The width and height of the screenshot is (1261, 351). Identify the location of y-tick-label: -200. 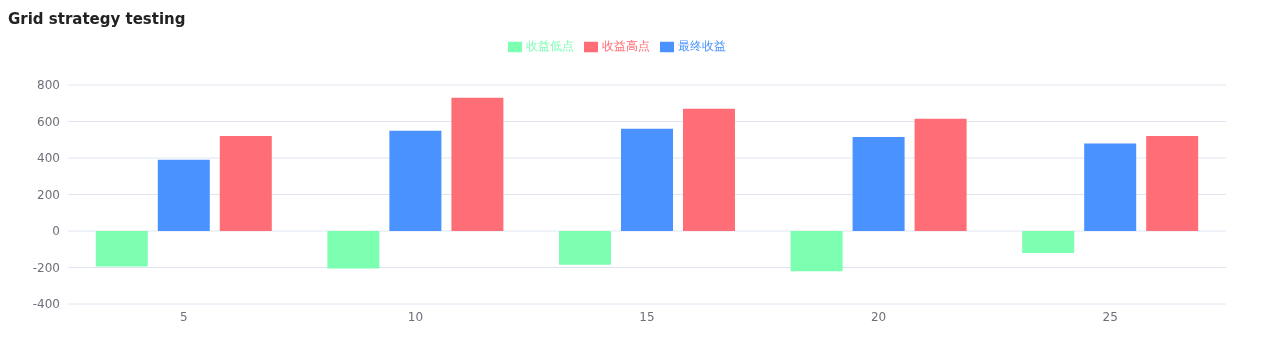
(46, 267).